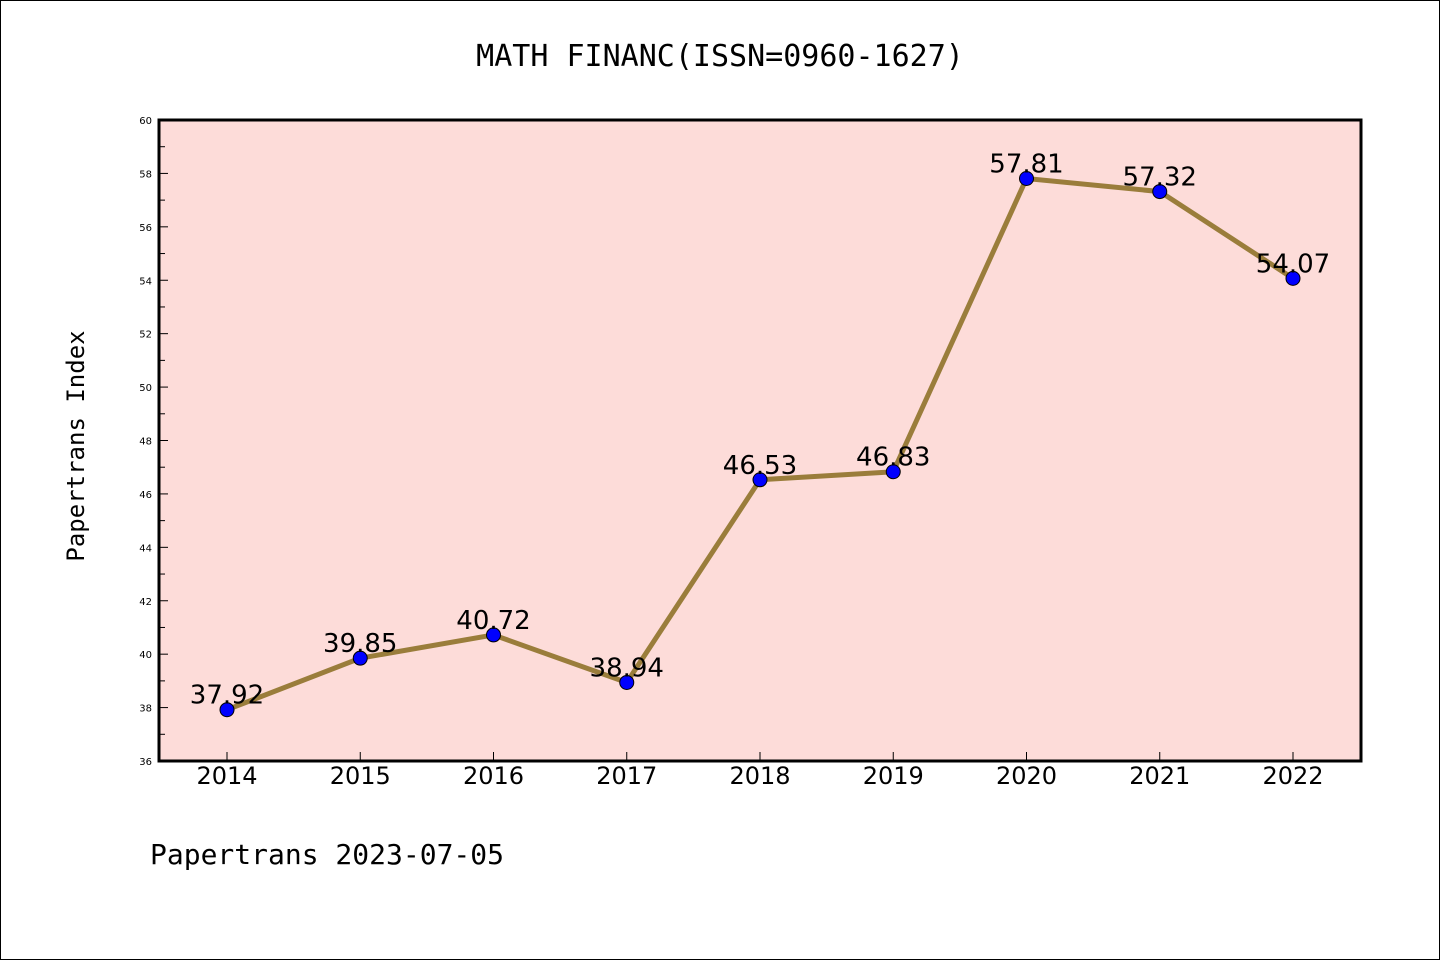 Image resolution: width=1440 pixels, height=960 pixels. What do you see at coordinates (226, 776) in the screenshot?
I see `x-tick-label: 2014` at bounding box center [226, 776].